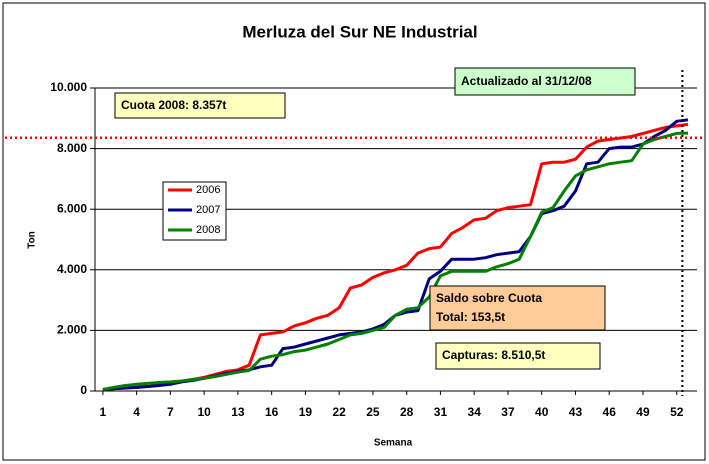 The width and height of the screenshot is (709, 464). Describe the element at coordinates (542, 412) in the screenshot. I see `x-tick-label: 40` at that location.